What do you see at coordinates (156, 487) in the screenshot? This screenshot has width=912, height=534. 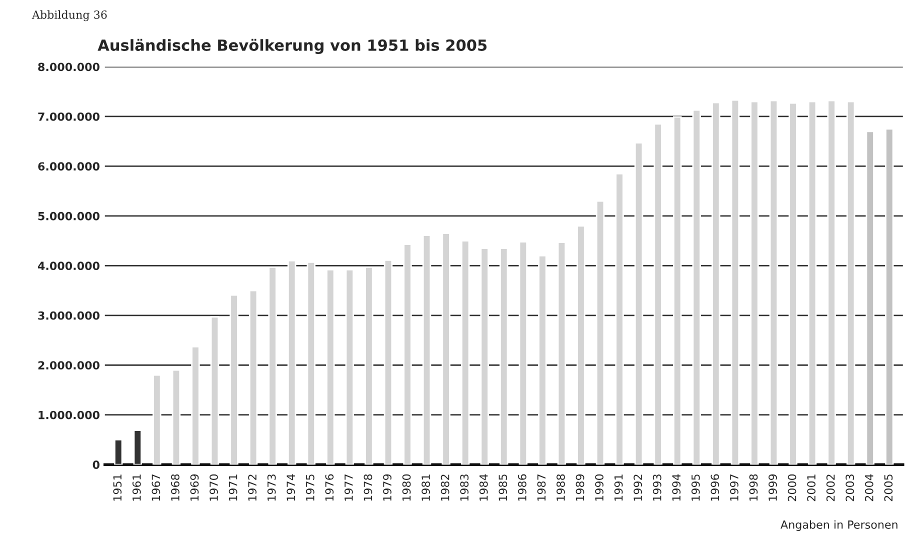 I see `x-tick-label: 1967` at bounding box center [156, 487].